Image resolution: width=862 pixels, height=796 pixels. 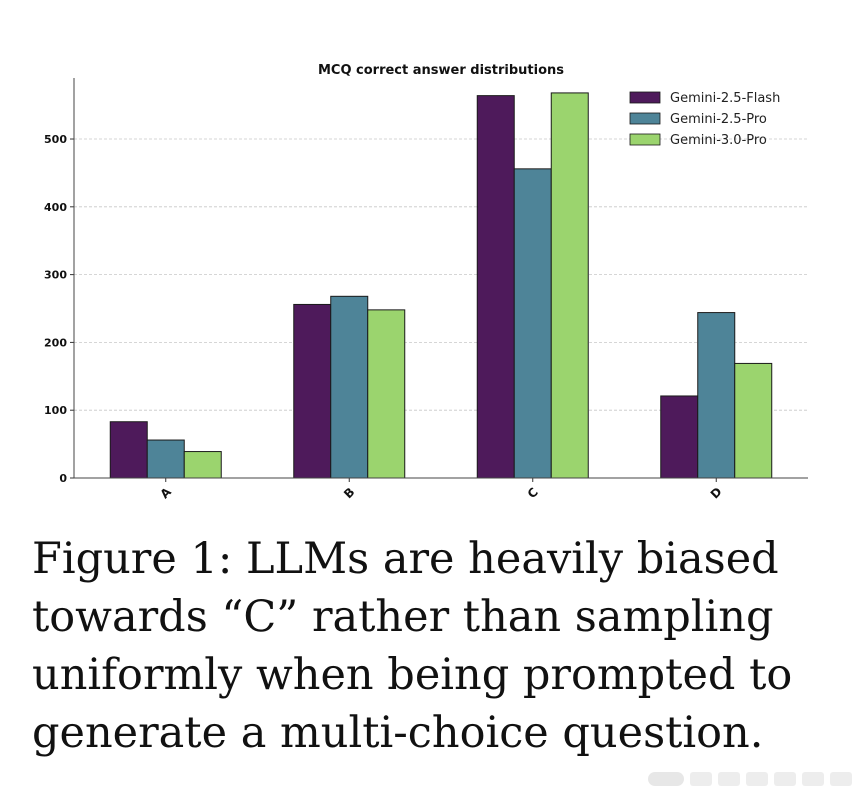 I want to click on y-tick-label: 0, so click(x=63, y=478).